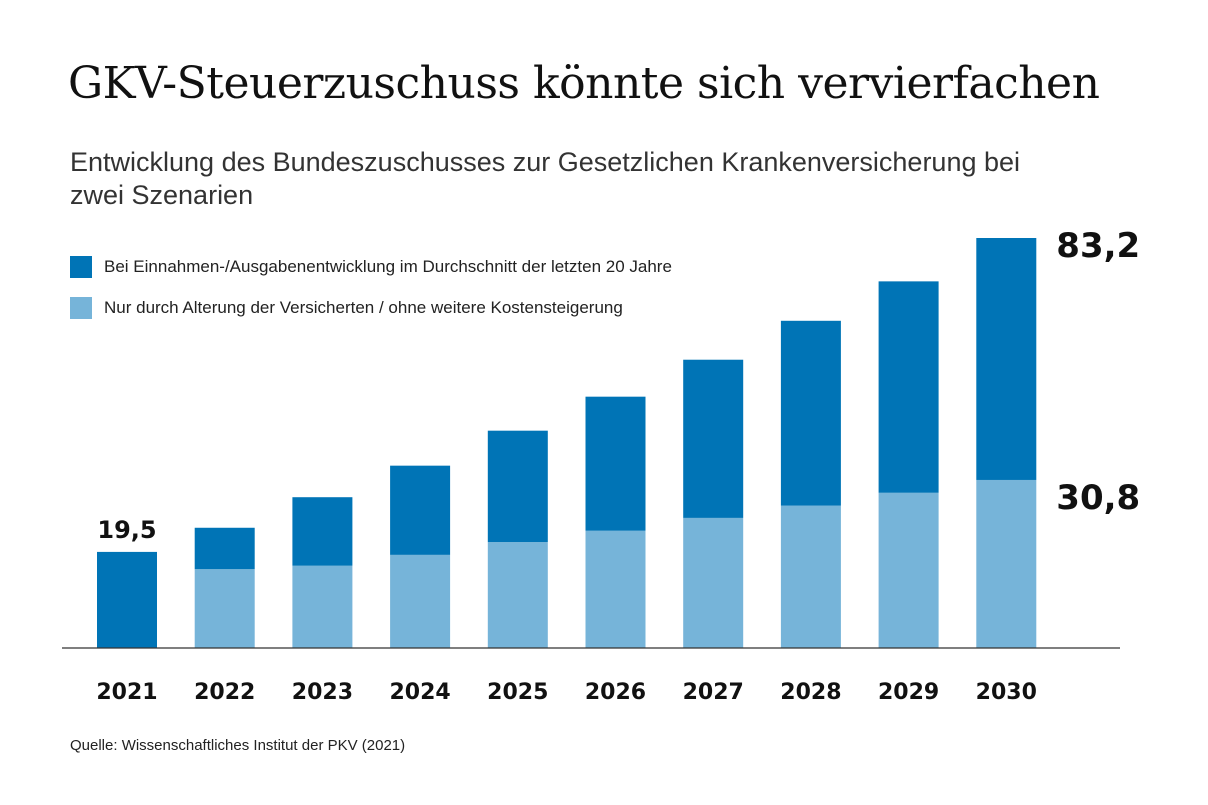  I want to click on bar-light-2030, so click(1006, 563).